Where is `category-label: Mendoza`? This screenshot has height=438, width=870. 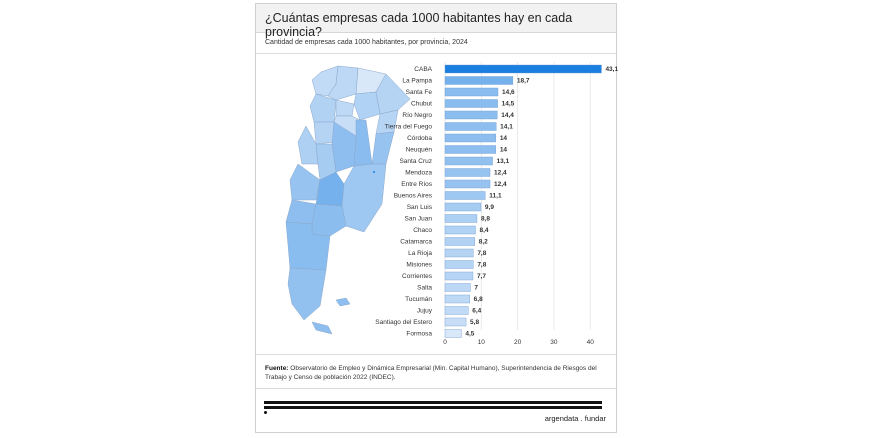 category-label: Mendoza is located at coordinates (418, 173).